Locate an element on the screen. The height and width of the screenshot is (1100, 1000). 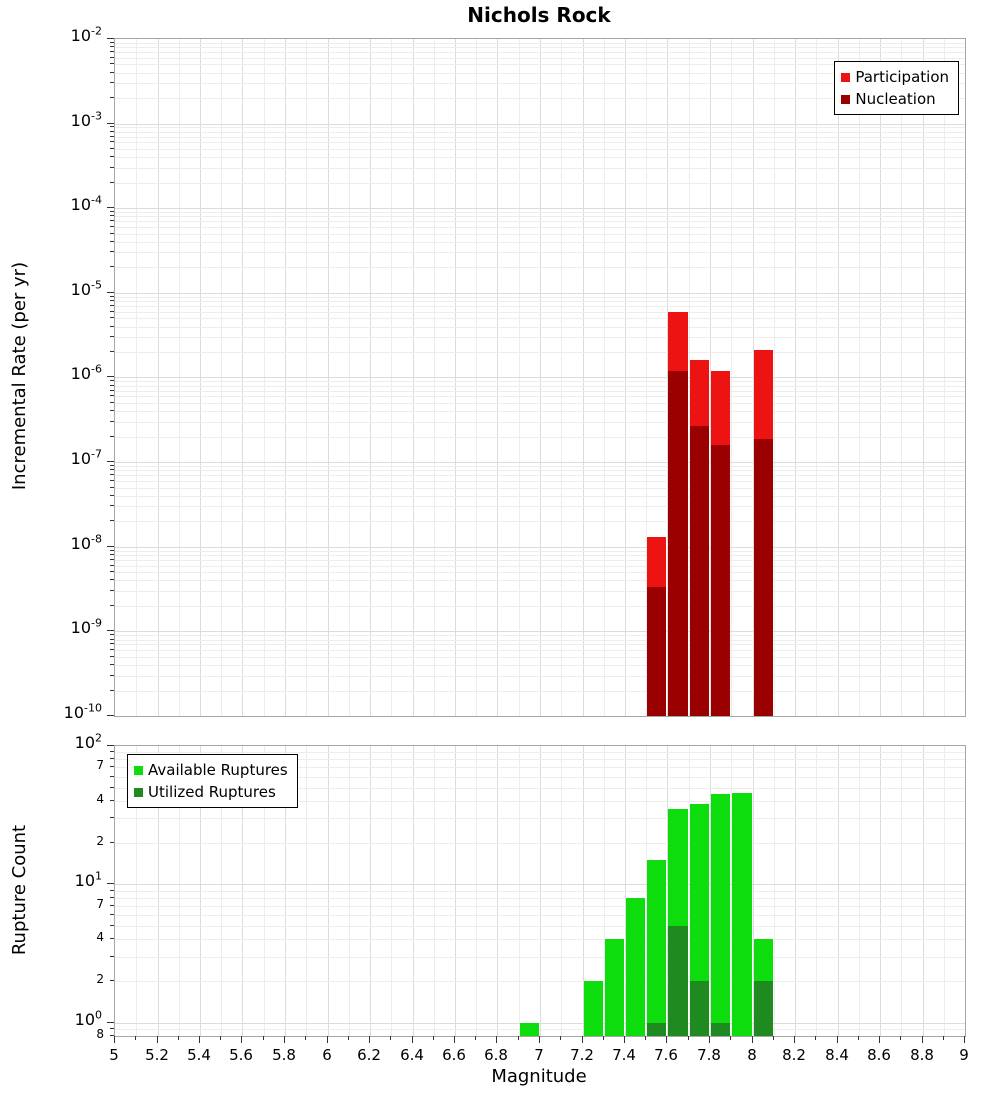
y-tick-label: 10⁻³ is located at coordinates (86, 119).